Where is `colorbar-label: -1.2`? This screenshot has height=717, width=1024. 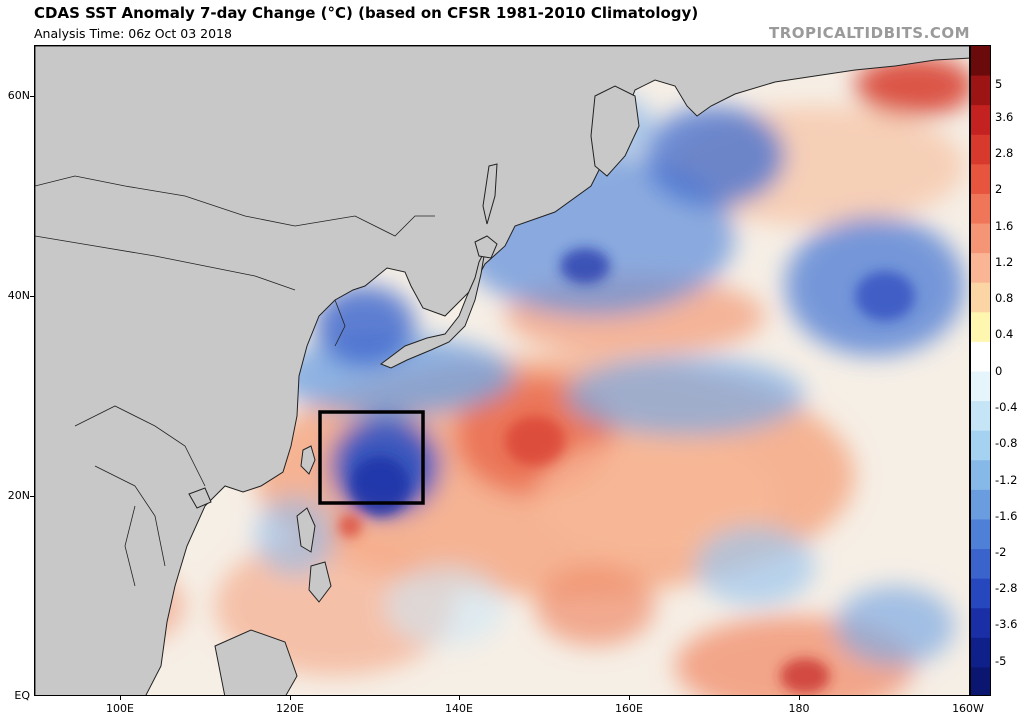 colorbar-label: -1.2 is located at coordinates (1006, 480).